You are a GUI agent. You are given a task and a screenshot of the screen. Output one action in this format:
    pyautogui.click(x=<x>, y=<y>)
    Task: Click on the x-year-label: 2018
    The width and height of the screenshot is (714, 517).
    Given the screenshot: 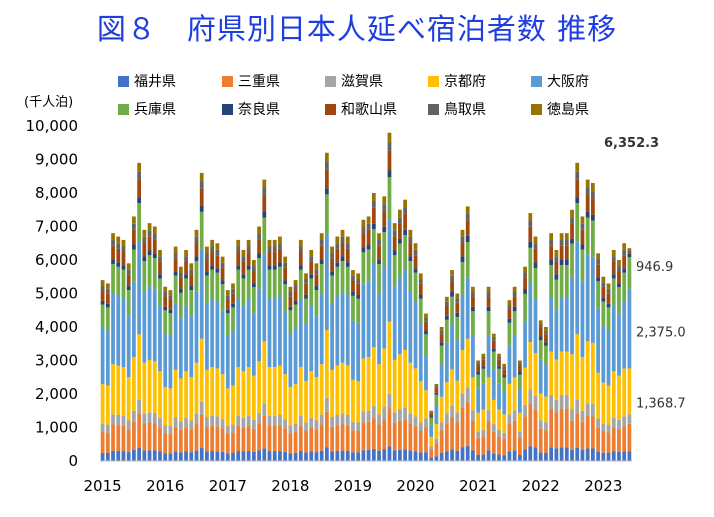 What is the action you would take?
    pyautogui.click(x=290, y=486)
    